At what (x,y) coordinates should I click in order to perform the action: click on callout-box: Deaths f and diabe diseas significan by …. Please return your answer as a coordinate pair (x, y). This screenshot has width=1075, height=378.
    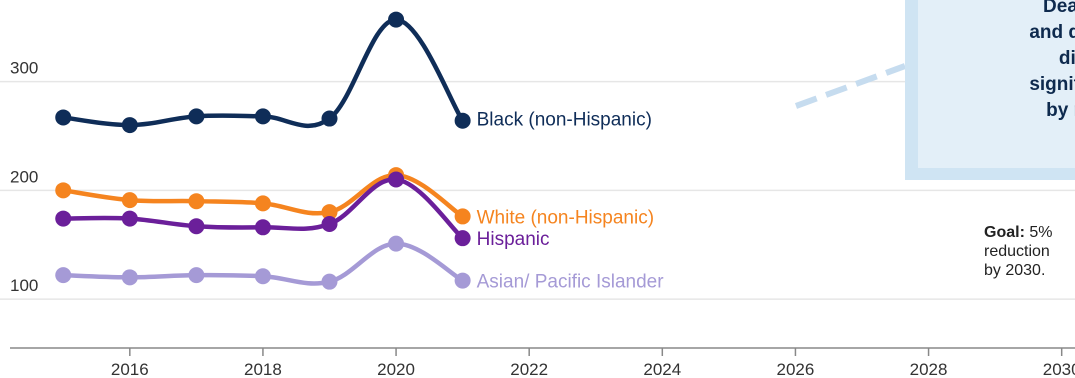
    Looking at the image, I should click on (996, 84).